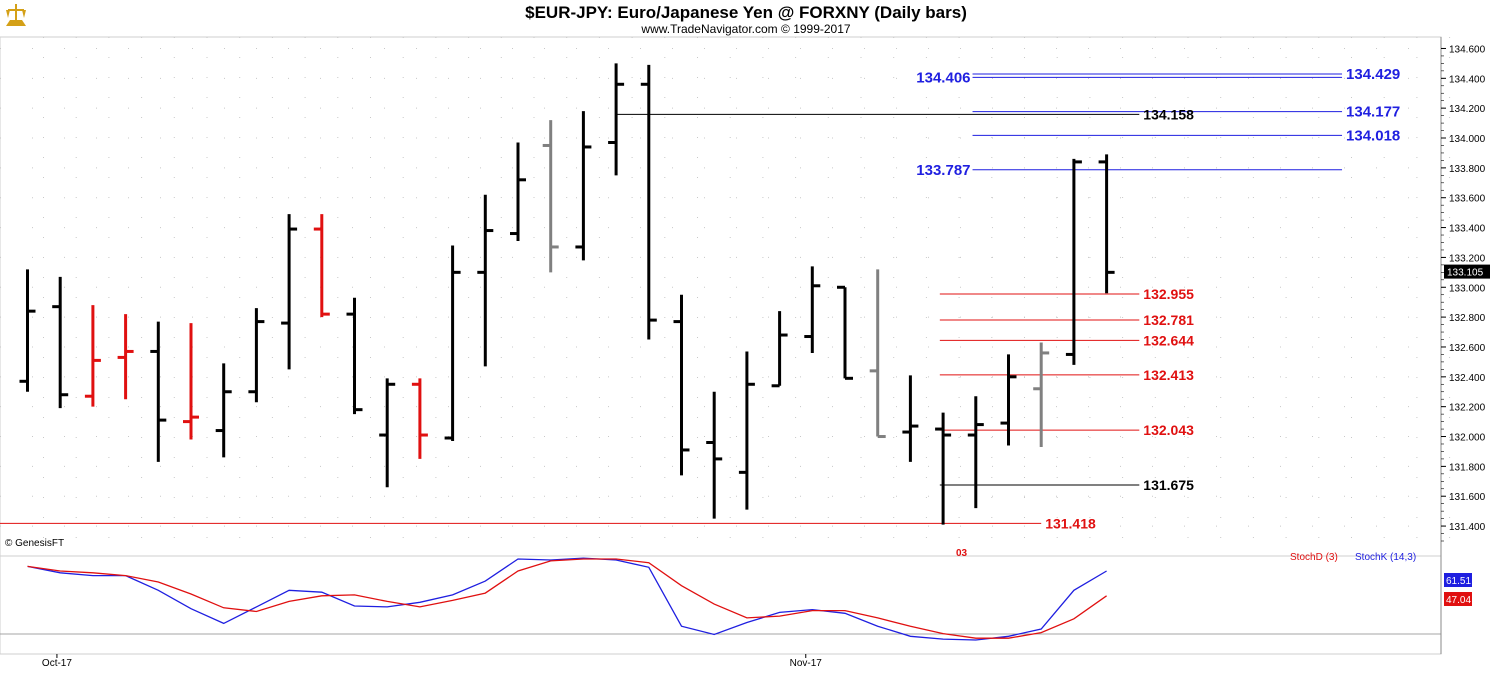 This screenshot has height=673, width=1492. What do you see at coordinates (1467, 288) in the screenshot?
I see `y-tick-label: 133.000` at bounding box center [1467, 288].